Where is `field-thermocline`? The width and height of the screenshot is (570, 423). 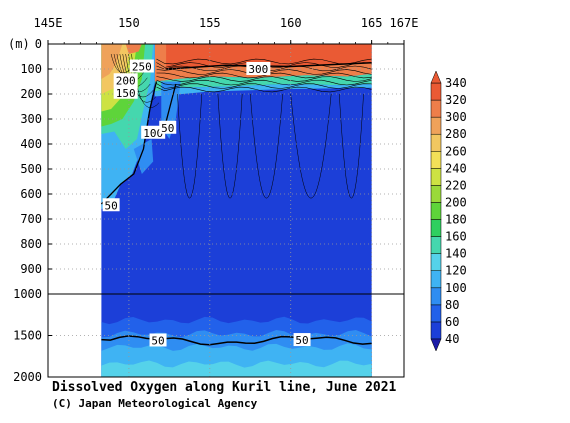
field-thermocline is located at coordinates (263, 83).